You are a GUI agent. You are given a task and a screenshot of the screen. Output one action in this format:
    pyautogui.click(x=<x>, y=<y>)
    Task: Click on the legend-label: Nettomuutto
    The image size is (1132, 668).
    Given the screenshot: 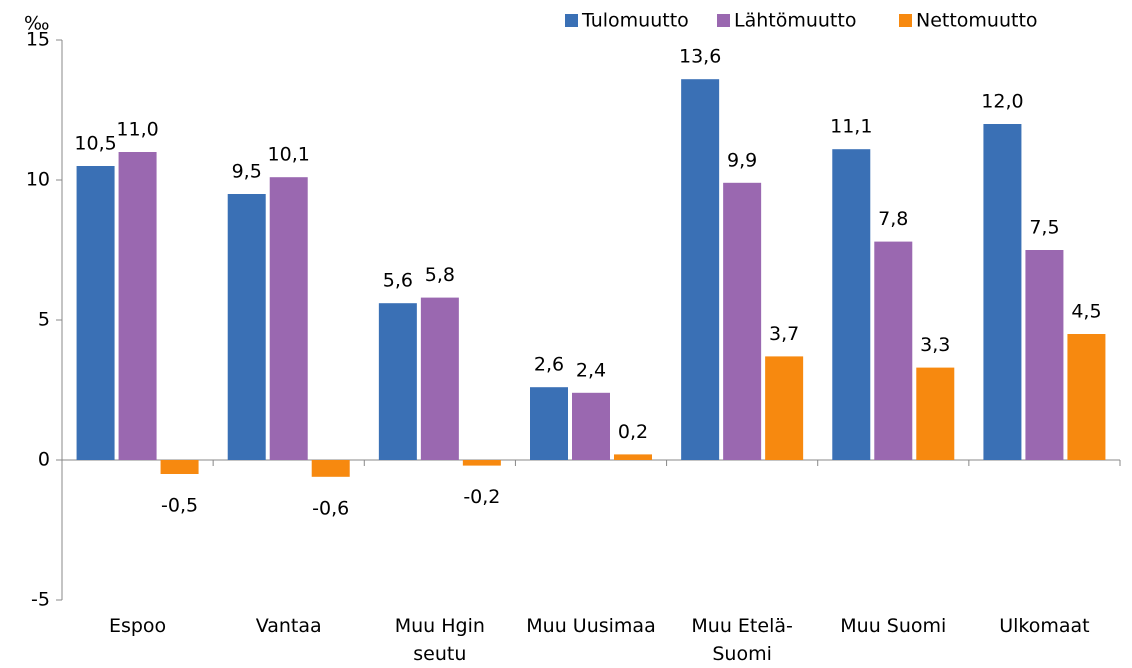 What is the action you would take?
    pyautogui.click(x=977, y=21)
    